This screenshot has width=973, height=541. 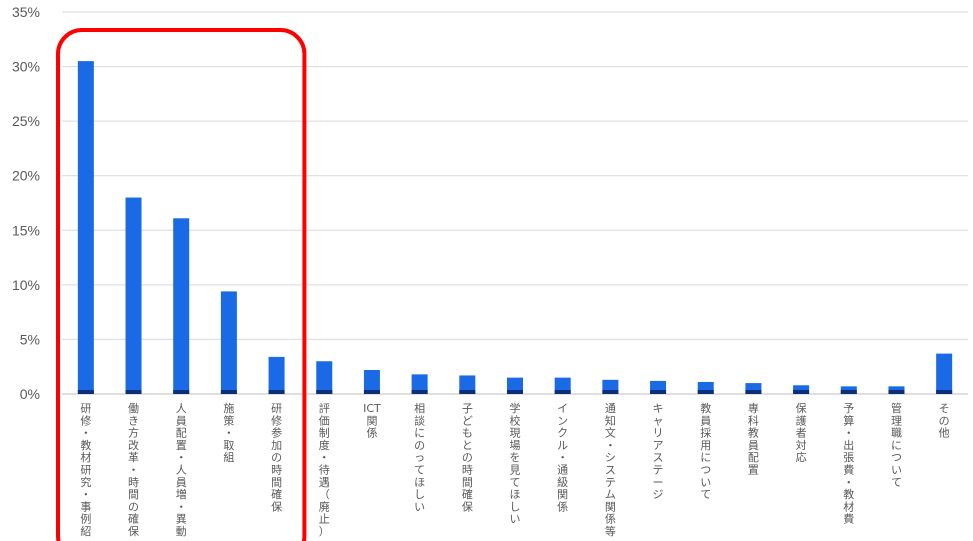 I want to click on x-tick-label: 学校現場を見てほしい, so click(x=515, y=463).